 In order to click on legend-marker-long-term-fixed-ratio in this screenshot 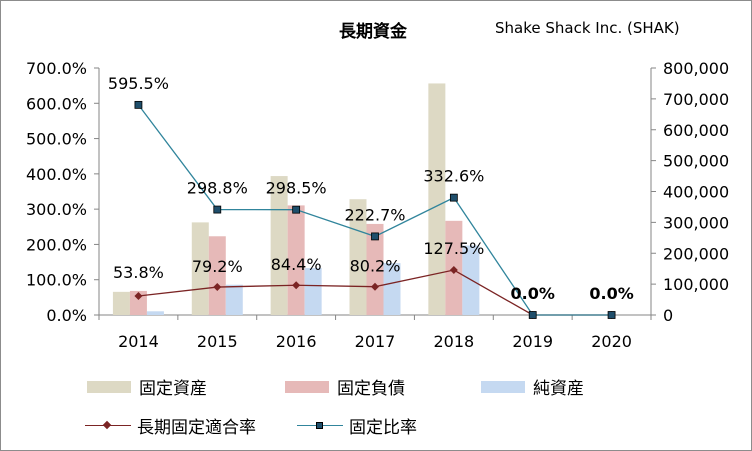, I will do `click(108, 425)`.